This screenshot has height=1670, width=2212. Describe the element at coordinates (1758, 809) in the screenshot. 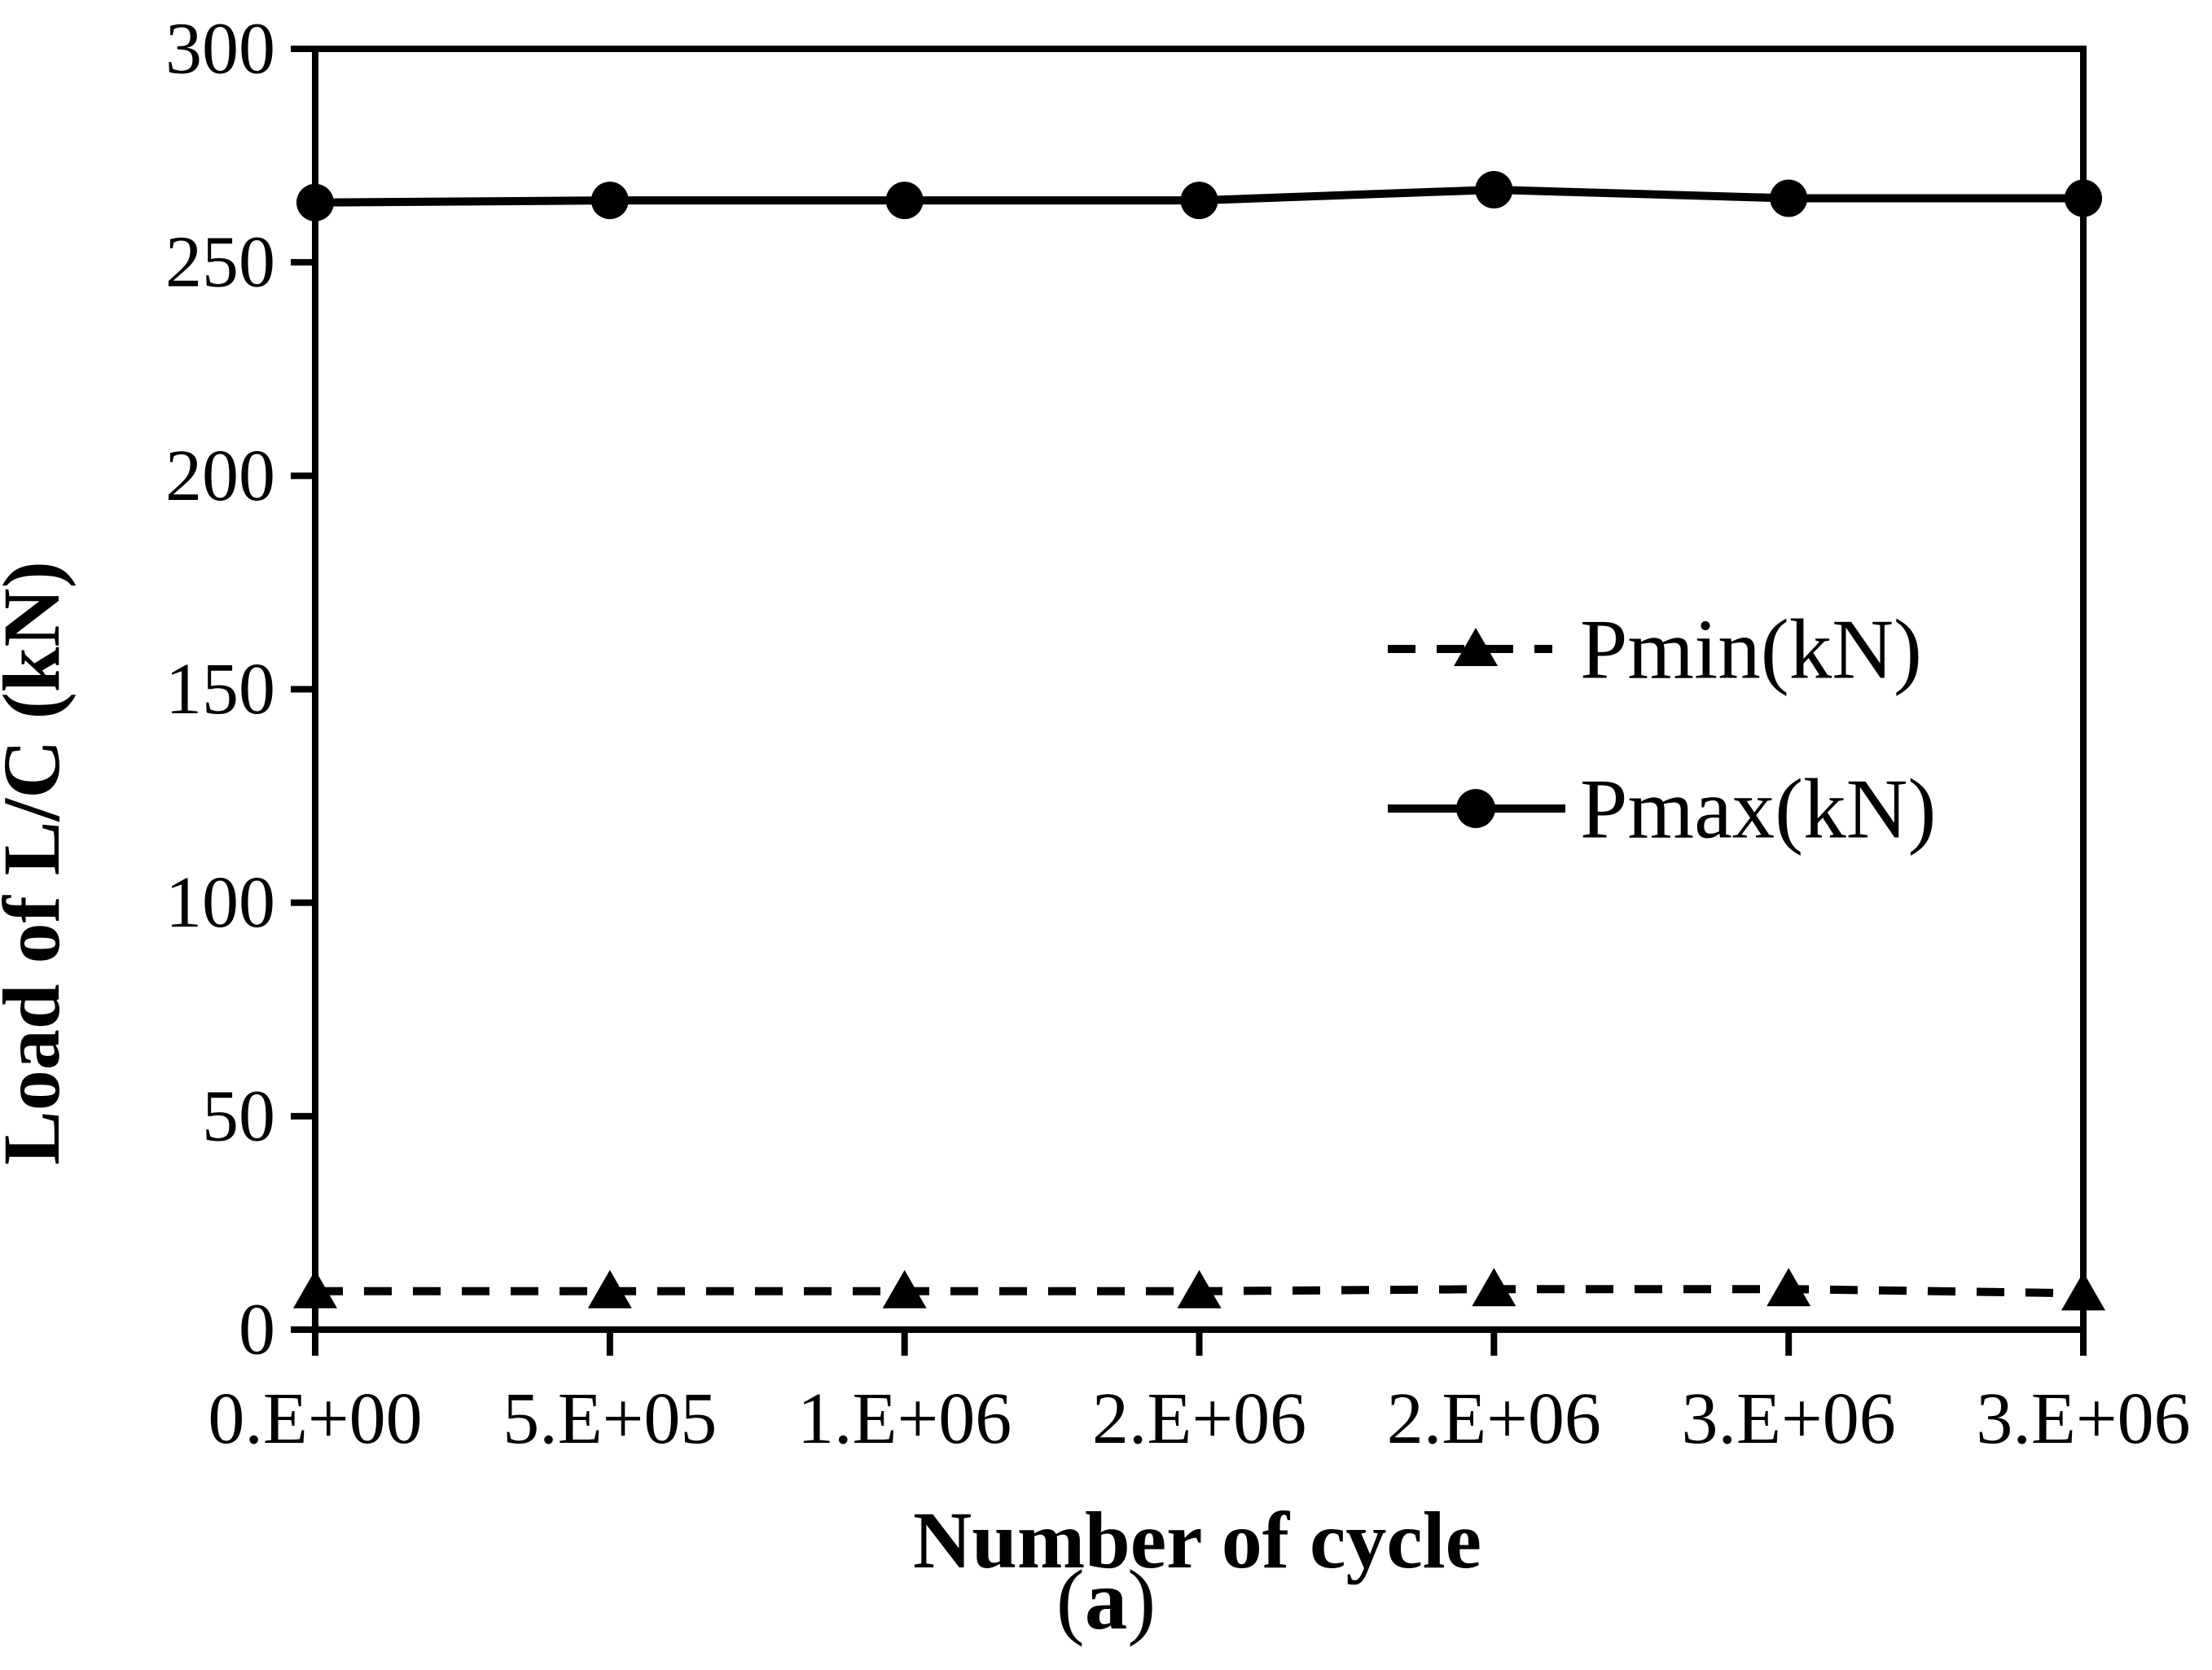

I see `pmax-legend-label: Pmax(kN)` at that location.